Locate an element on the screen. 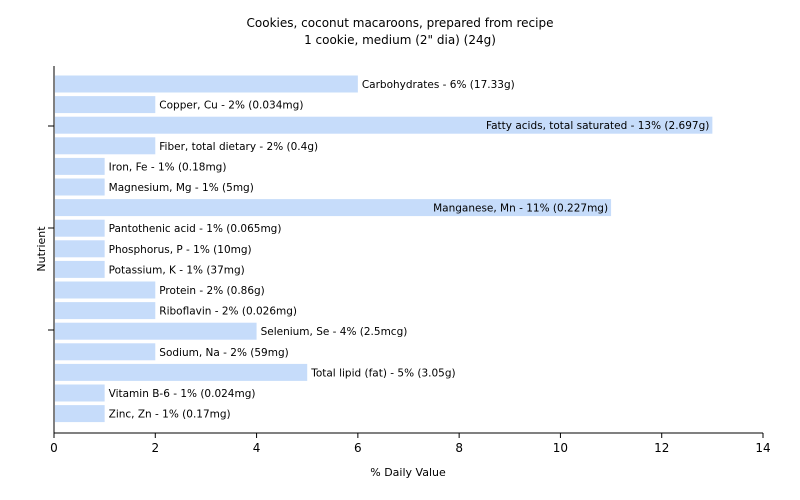 Image resolution: width=800 pixels, height=500 pixels. chart-subtitle: 1 cookie, medium (2" dia) (24g) is located at coordinates (400, 40).